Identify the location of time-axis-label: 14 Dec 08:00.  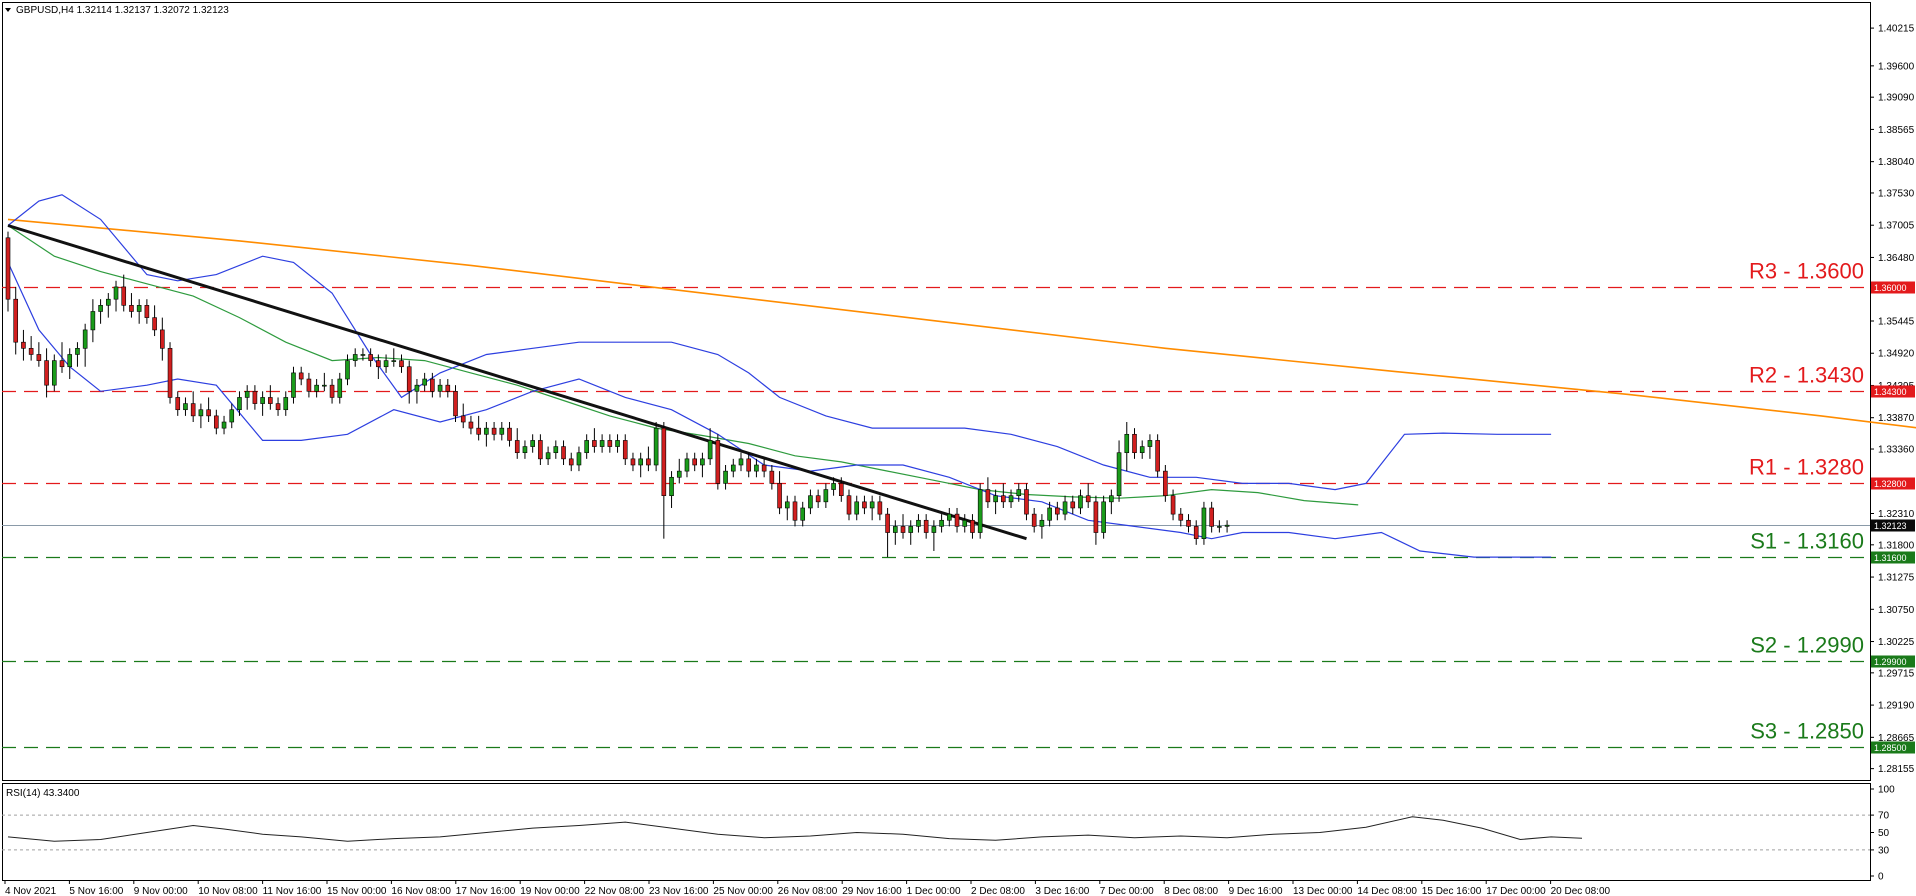
(1387, 891).